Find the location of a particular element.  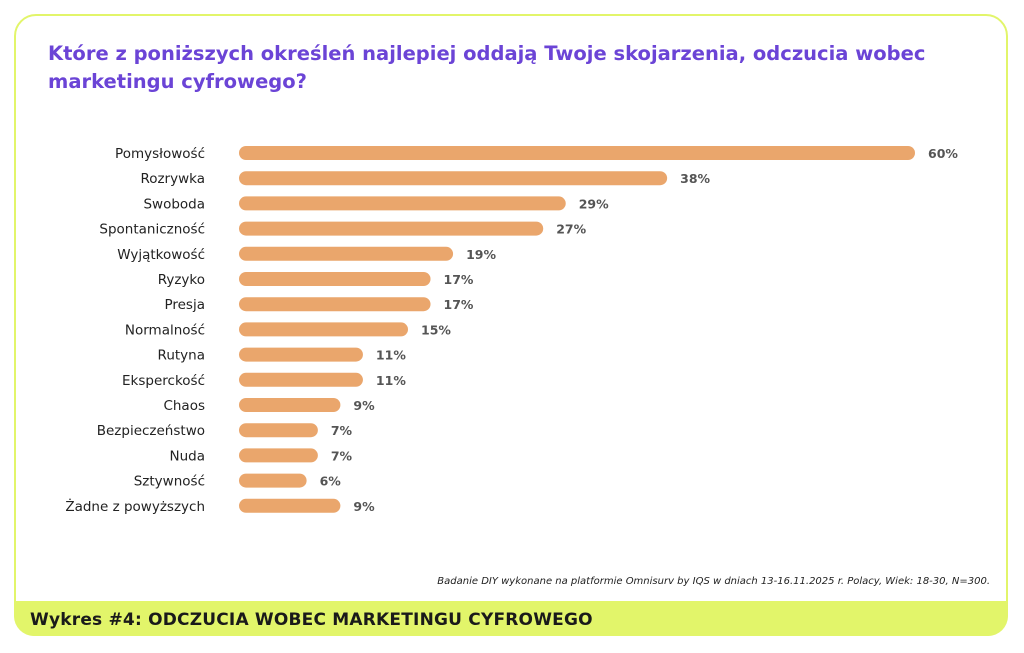

value-label: 19% is located at coordinates (481, 254).